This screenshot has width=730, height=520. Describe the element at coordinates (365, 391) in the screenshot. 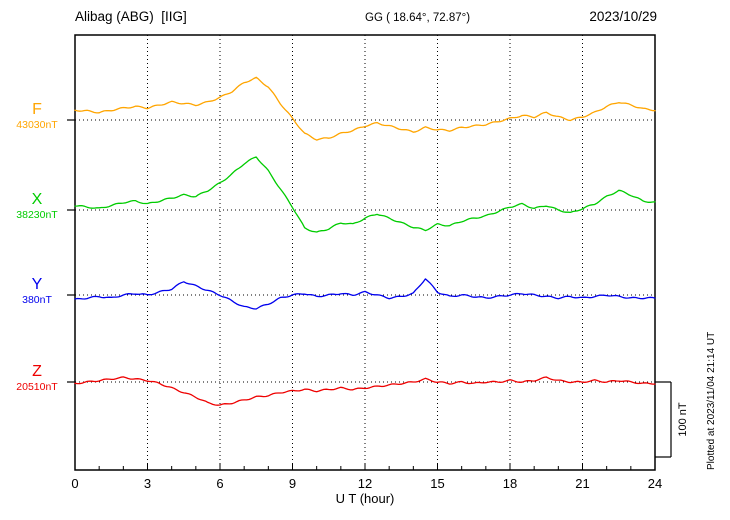

I see `trace-Z` at that location.